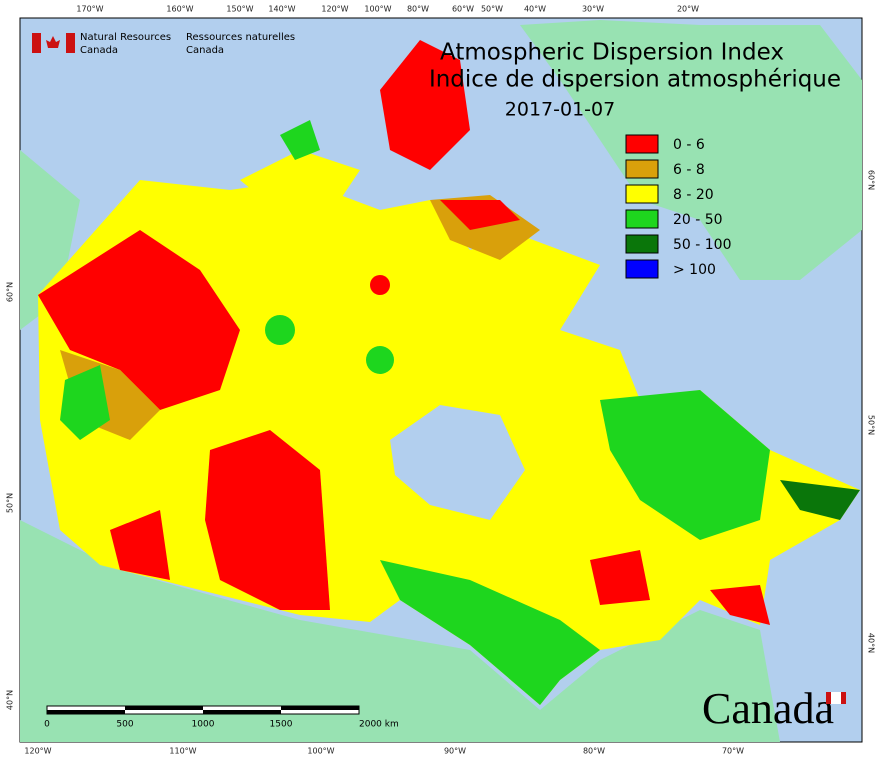 The width and height of the screenshot is (880, 760). What do you see at coordinates (425, 105) in the screenshot?
I see `ellesmere` at bounding box center [425, 105].